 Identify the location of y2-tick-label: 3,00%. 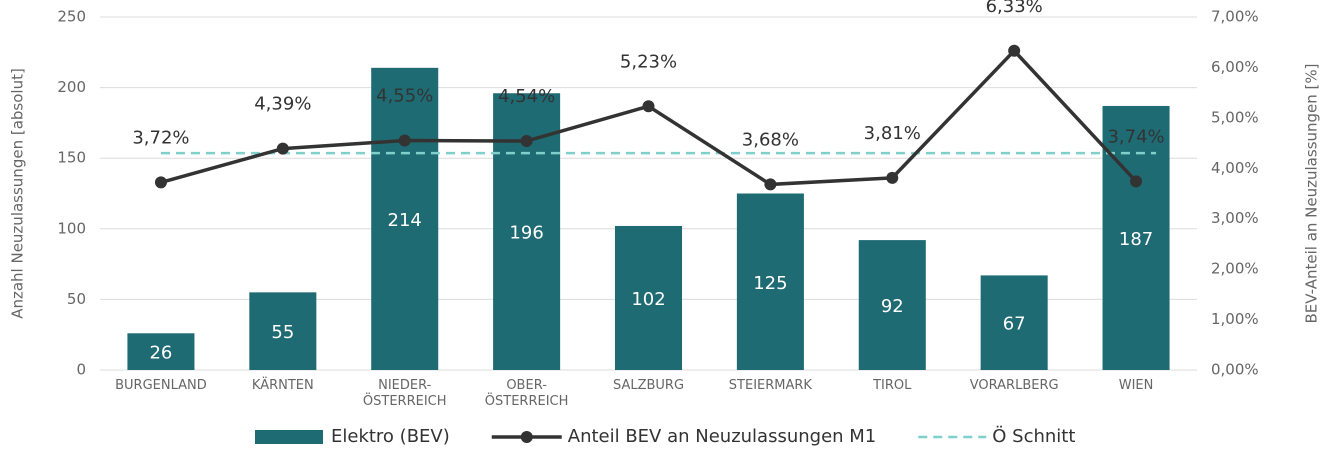
(1235, 218).